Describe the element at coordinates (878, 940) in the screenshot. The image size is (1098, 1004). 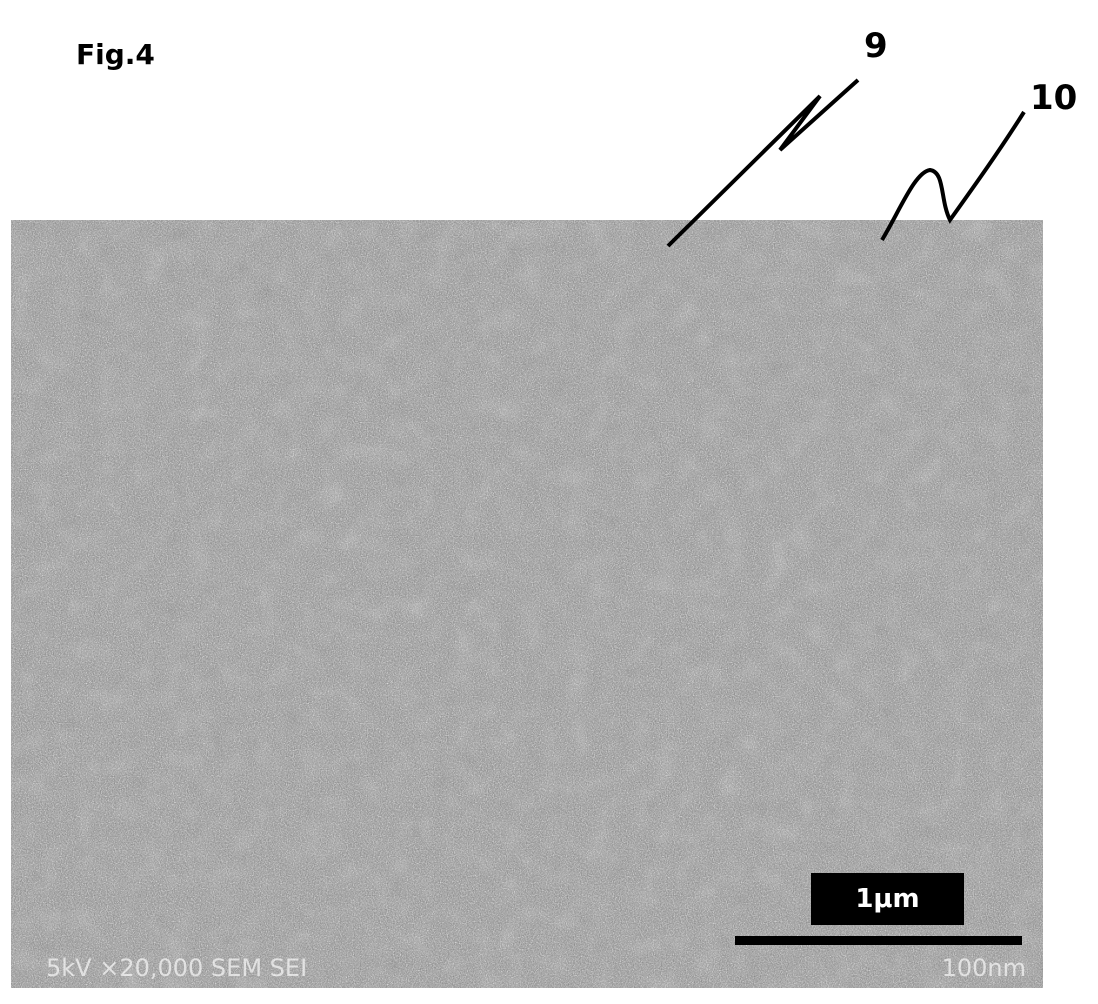
I see `scale-bar` at that location.